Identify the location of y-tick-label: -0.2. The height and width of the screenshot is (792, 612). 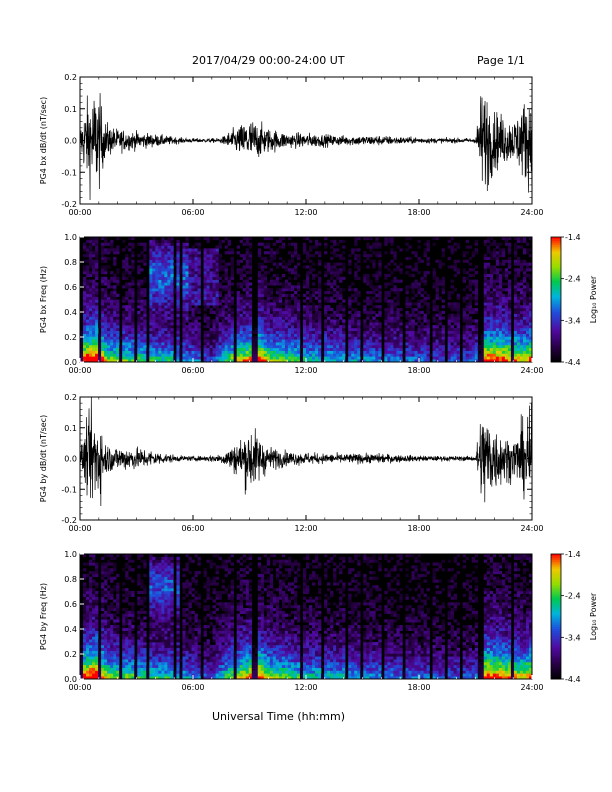
(69, 204).